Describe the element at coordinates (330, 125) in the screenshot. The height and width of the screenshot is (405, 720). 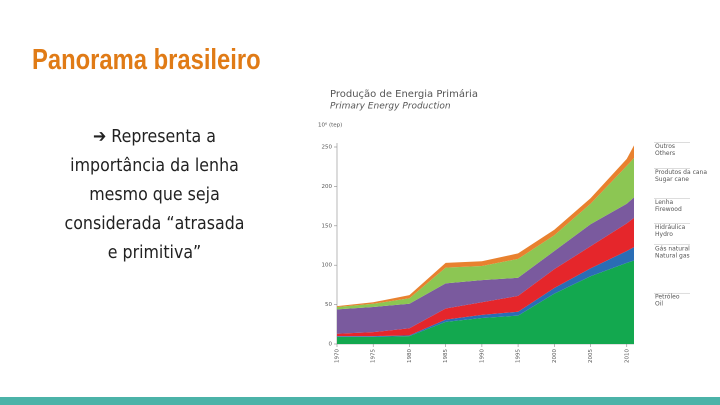
I see `y-axis-label: 10⁶ (tep)` at that location.